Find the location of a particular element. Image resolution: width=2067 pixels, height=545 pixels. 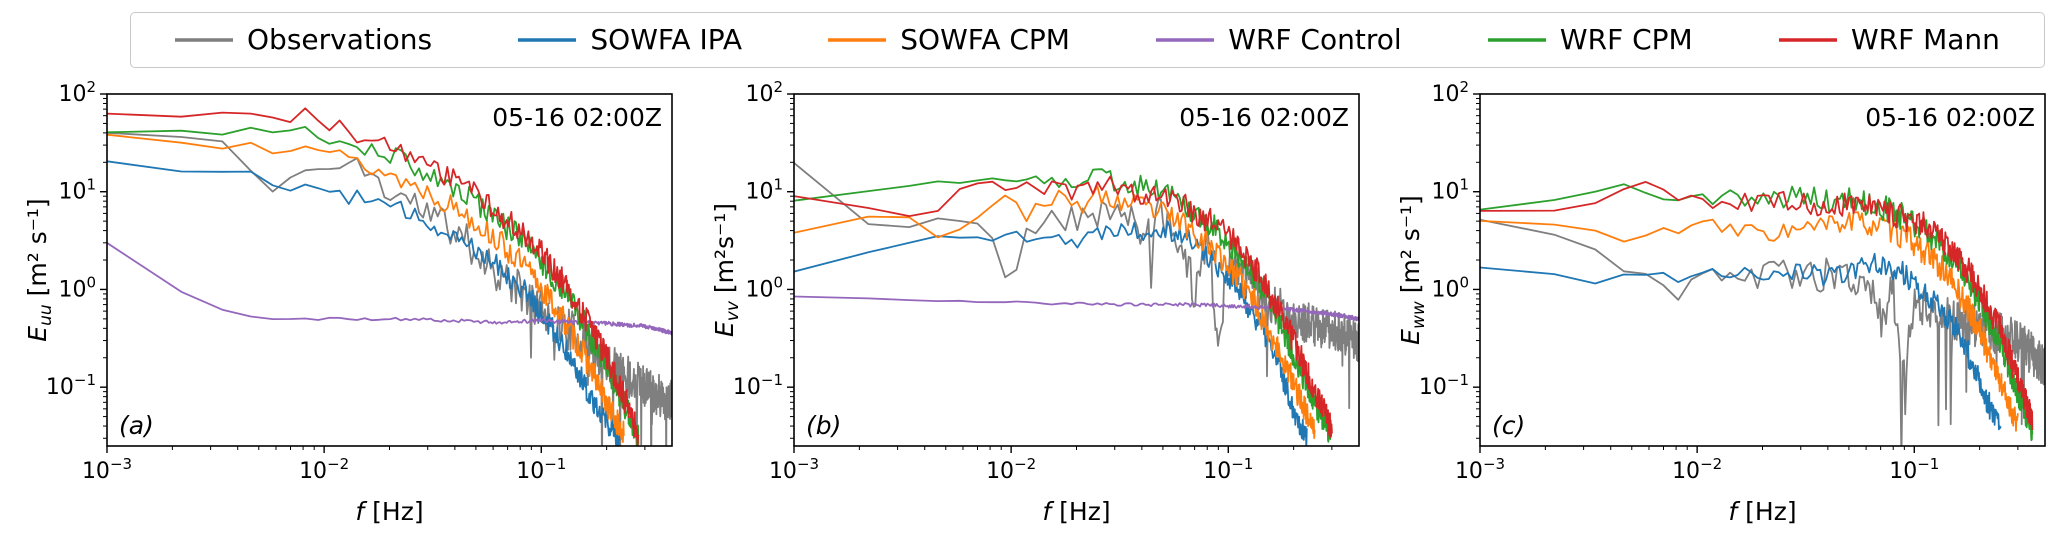

legend-label: Observations is located at coordinates (340, 39).